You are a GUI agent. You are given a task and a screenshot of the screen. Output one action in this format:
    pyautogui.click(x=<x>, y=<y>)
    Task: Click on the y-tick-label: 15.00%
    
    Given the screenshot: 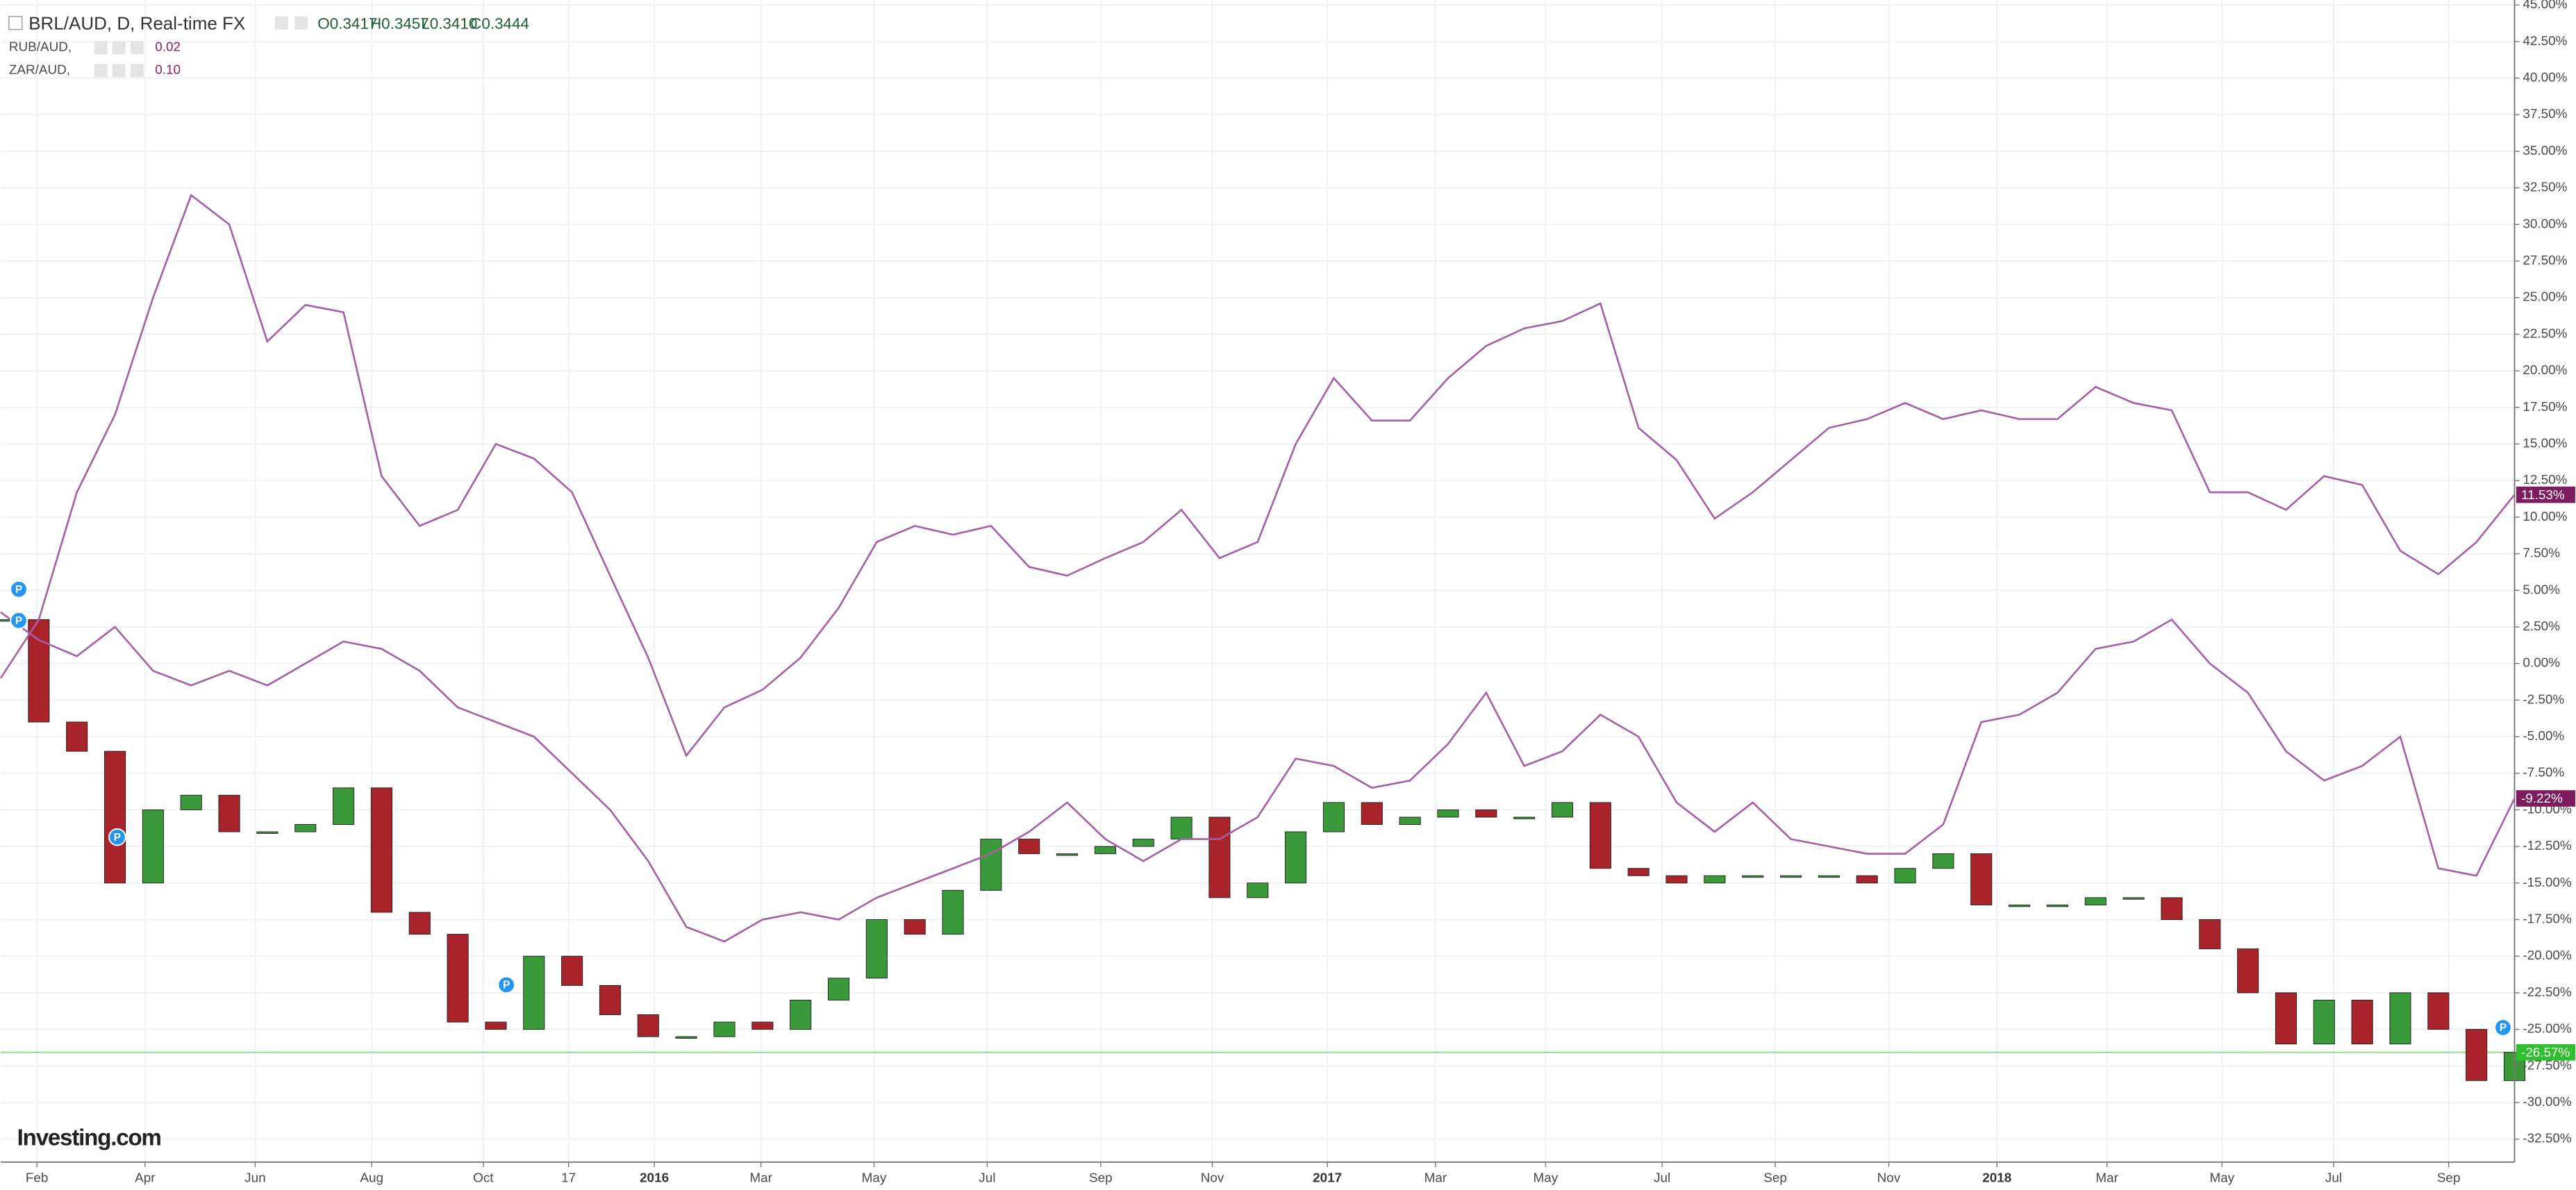 What is the action you would take?
    pyautogui.click(x=2545, y=443)
    